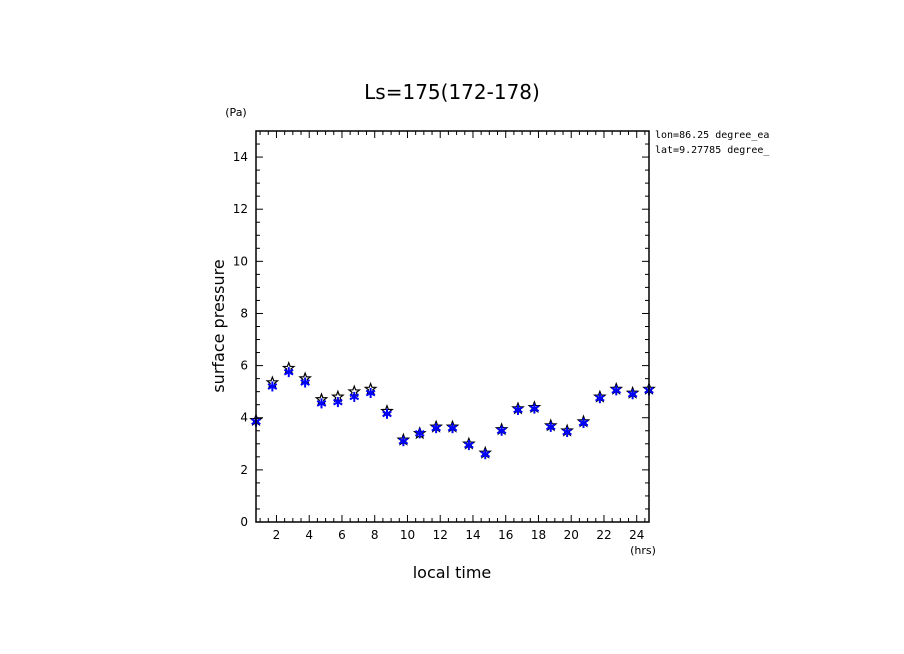 Image resolution: width=904 pixels, height=654 pixels. Describe the element at coordinates (240, 261) in the screenshot. I see `y-tick-label: 10` at that location.